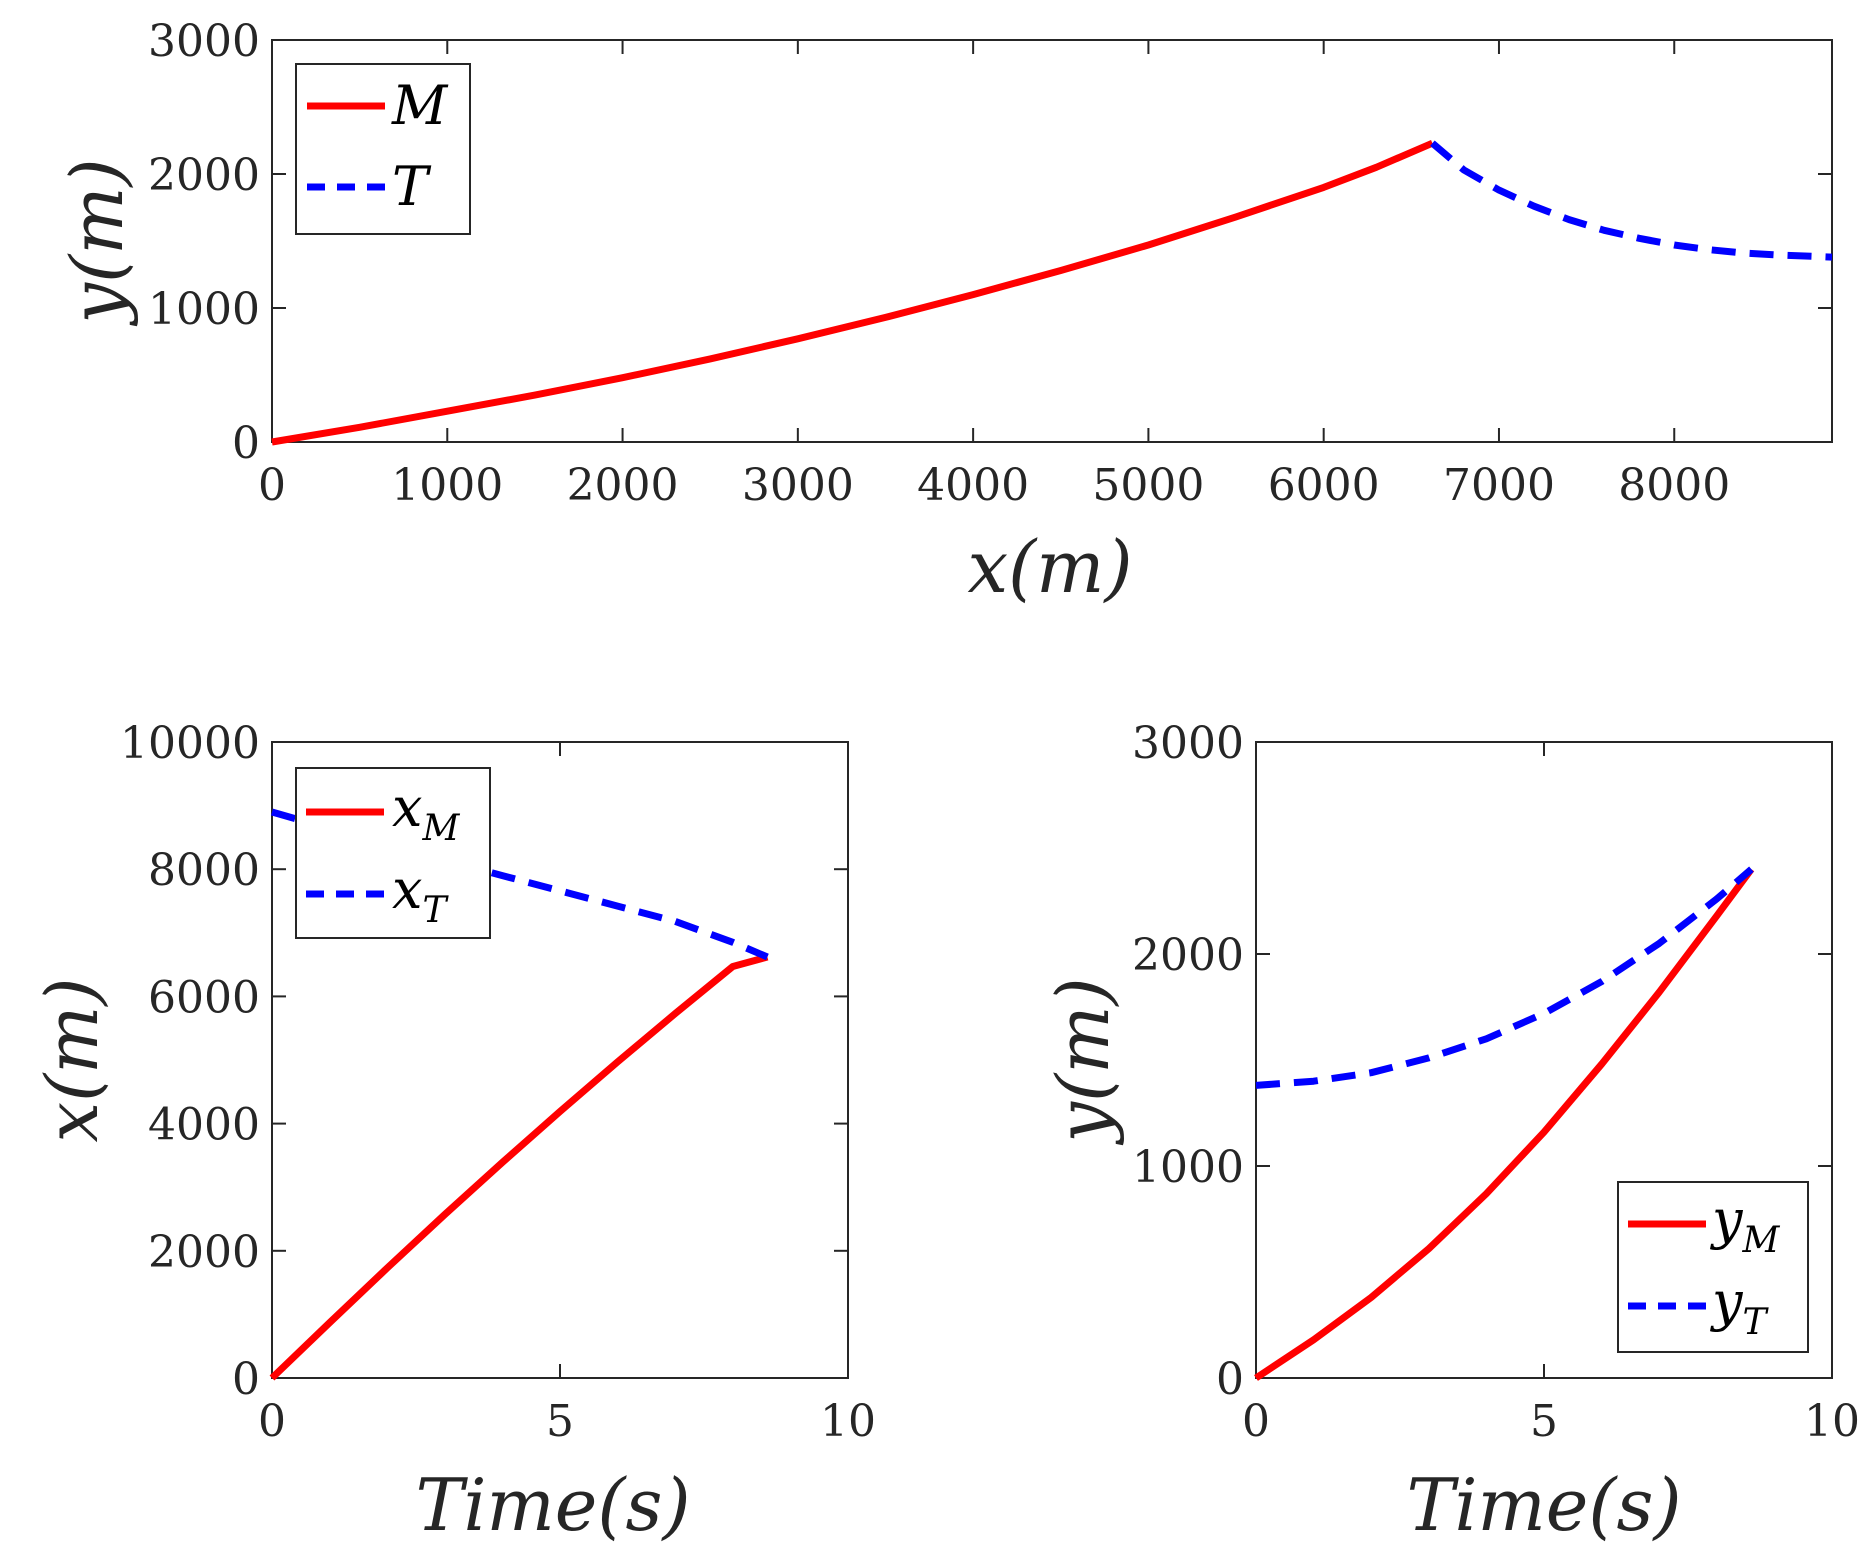  What do you see at coordinates (1727, 1301) in the screenshot?
I see `legend-label-yT-base: y` at bounding box center [1727, 1301].